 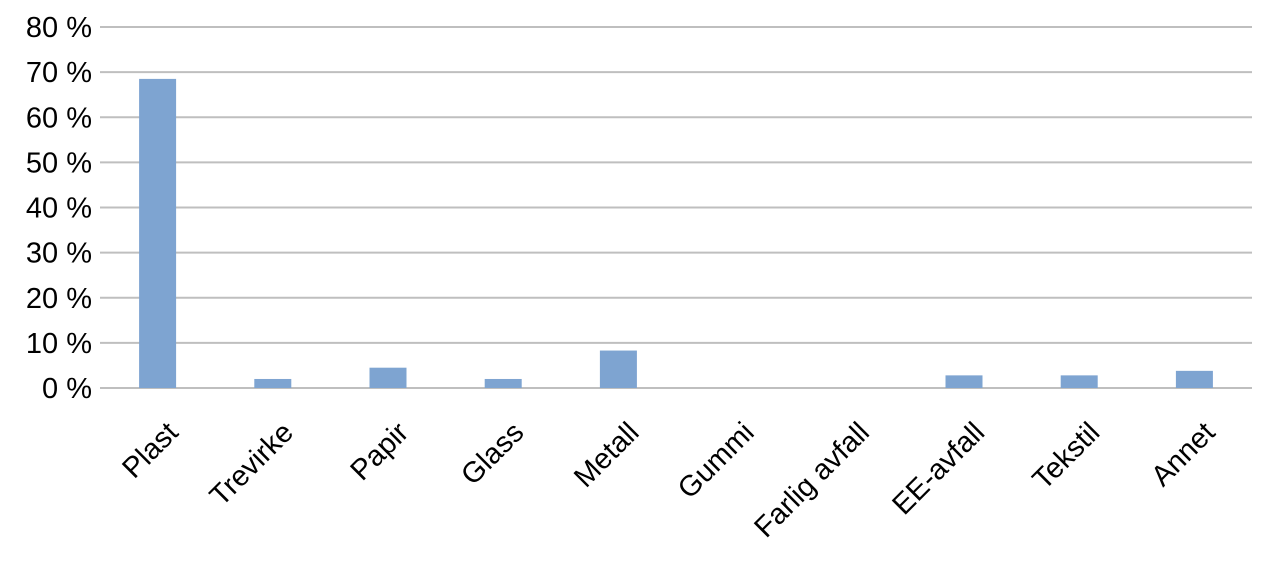 What do you see at coordinates (59, 299) in the screenshot?
I see `y-tick-label: 20 %` at bounding box center [59, 299].